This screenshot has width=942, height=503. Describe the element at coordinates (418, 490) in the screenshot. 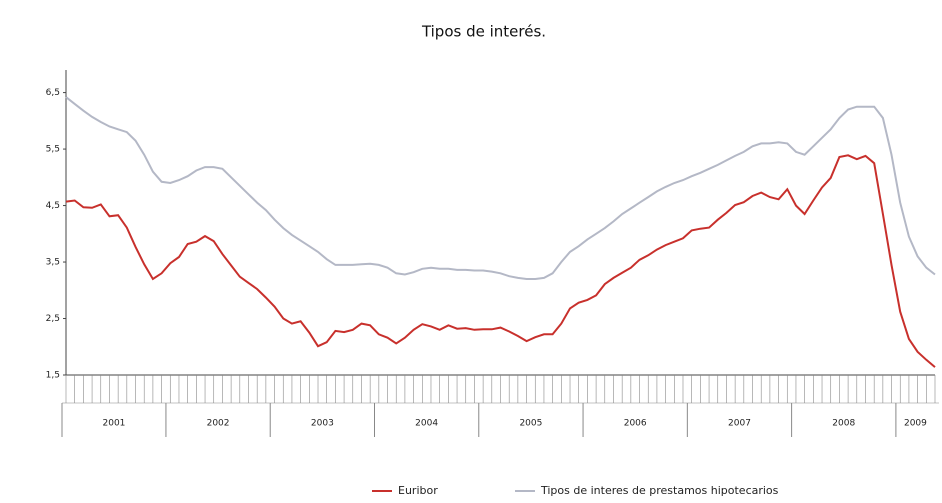

I see `legend-label: Euribor` at that location.